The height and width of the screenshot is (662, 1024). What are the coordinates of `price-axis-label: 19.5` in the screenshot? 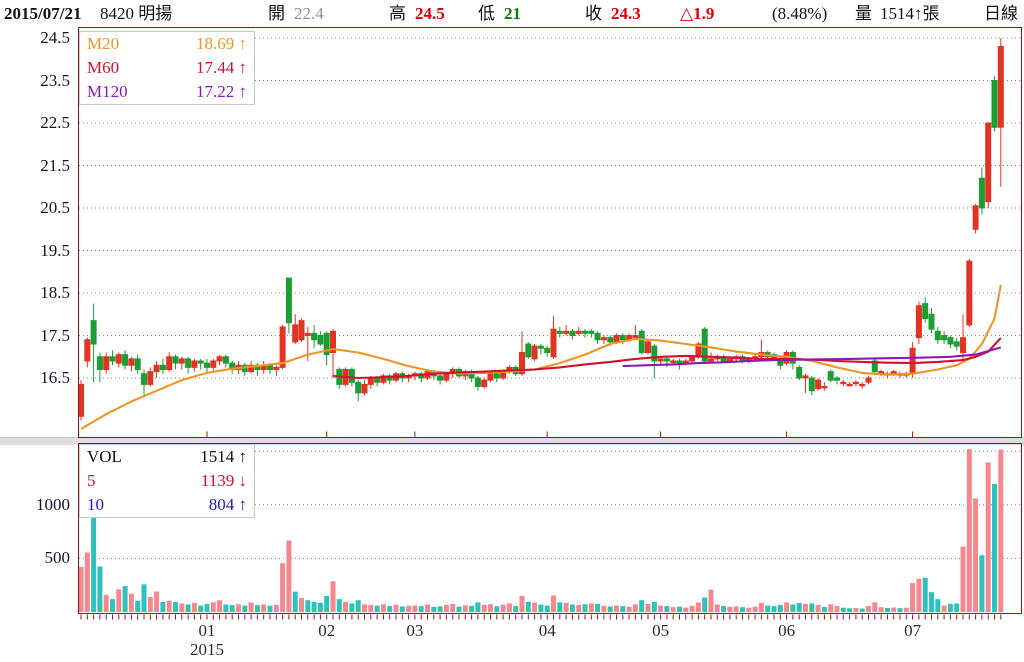 It's located at (55, 250).